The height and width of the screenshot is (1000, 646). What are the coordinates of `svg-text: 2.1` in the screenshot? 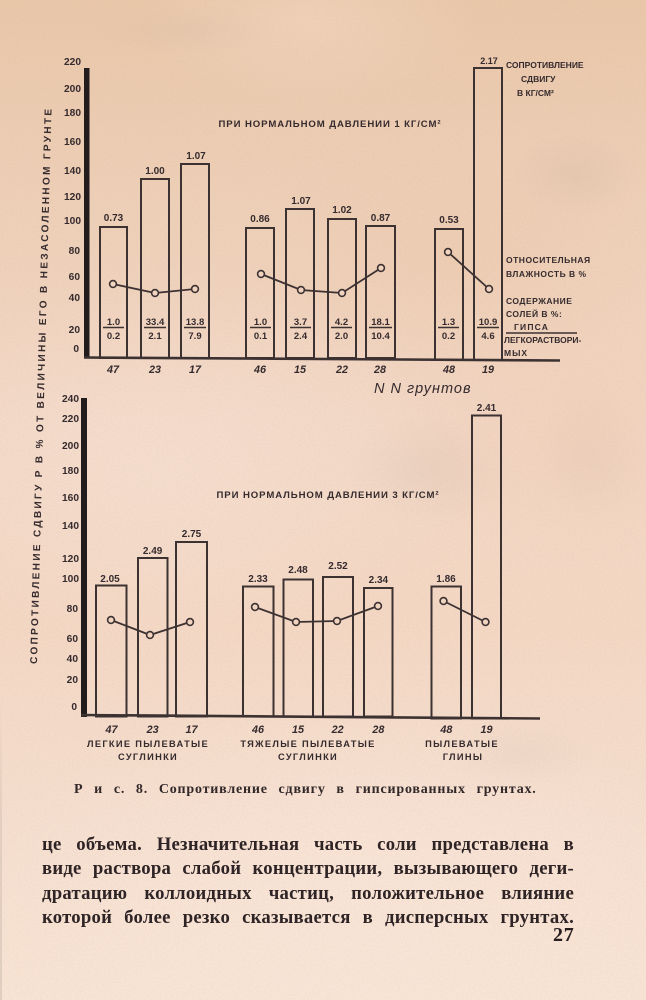 It's located at (155, 336).